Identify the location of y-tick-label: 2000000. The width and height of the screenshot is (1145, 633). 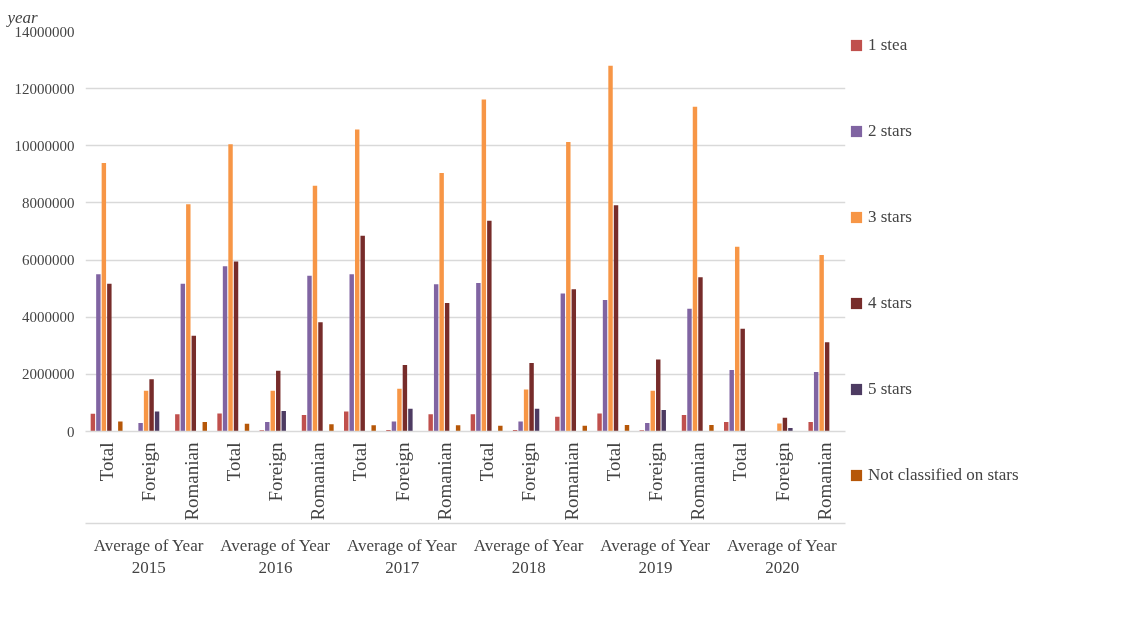
(48, 374).